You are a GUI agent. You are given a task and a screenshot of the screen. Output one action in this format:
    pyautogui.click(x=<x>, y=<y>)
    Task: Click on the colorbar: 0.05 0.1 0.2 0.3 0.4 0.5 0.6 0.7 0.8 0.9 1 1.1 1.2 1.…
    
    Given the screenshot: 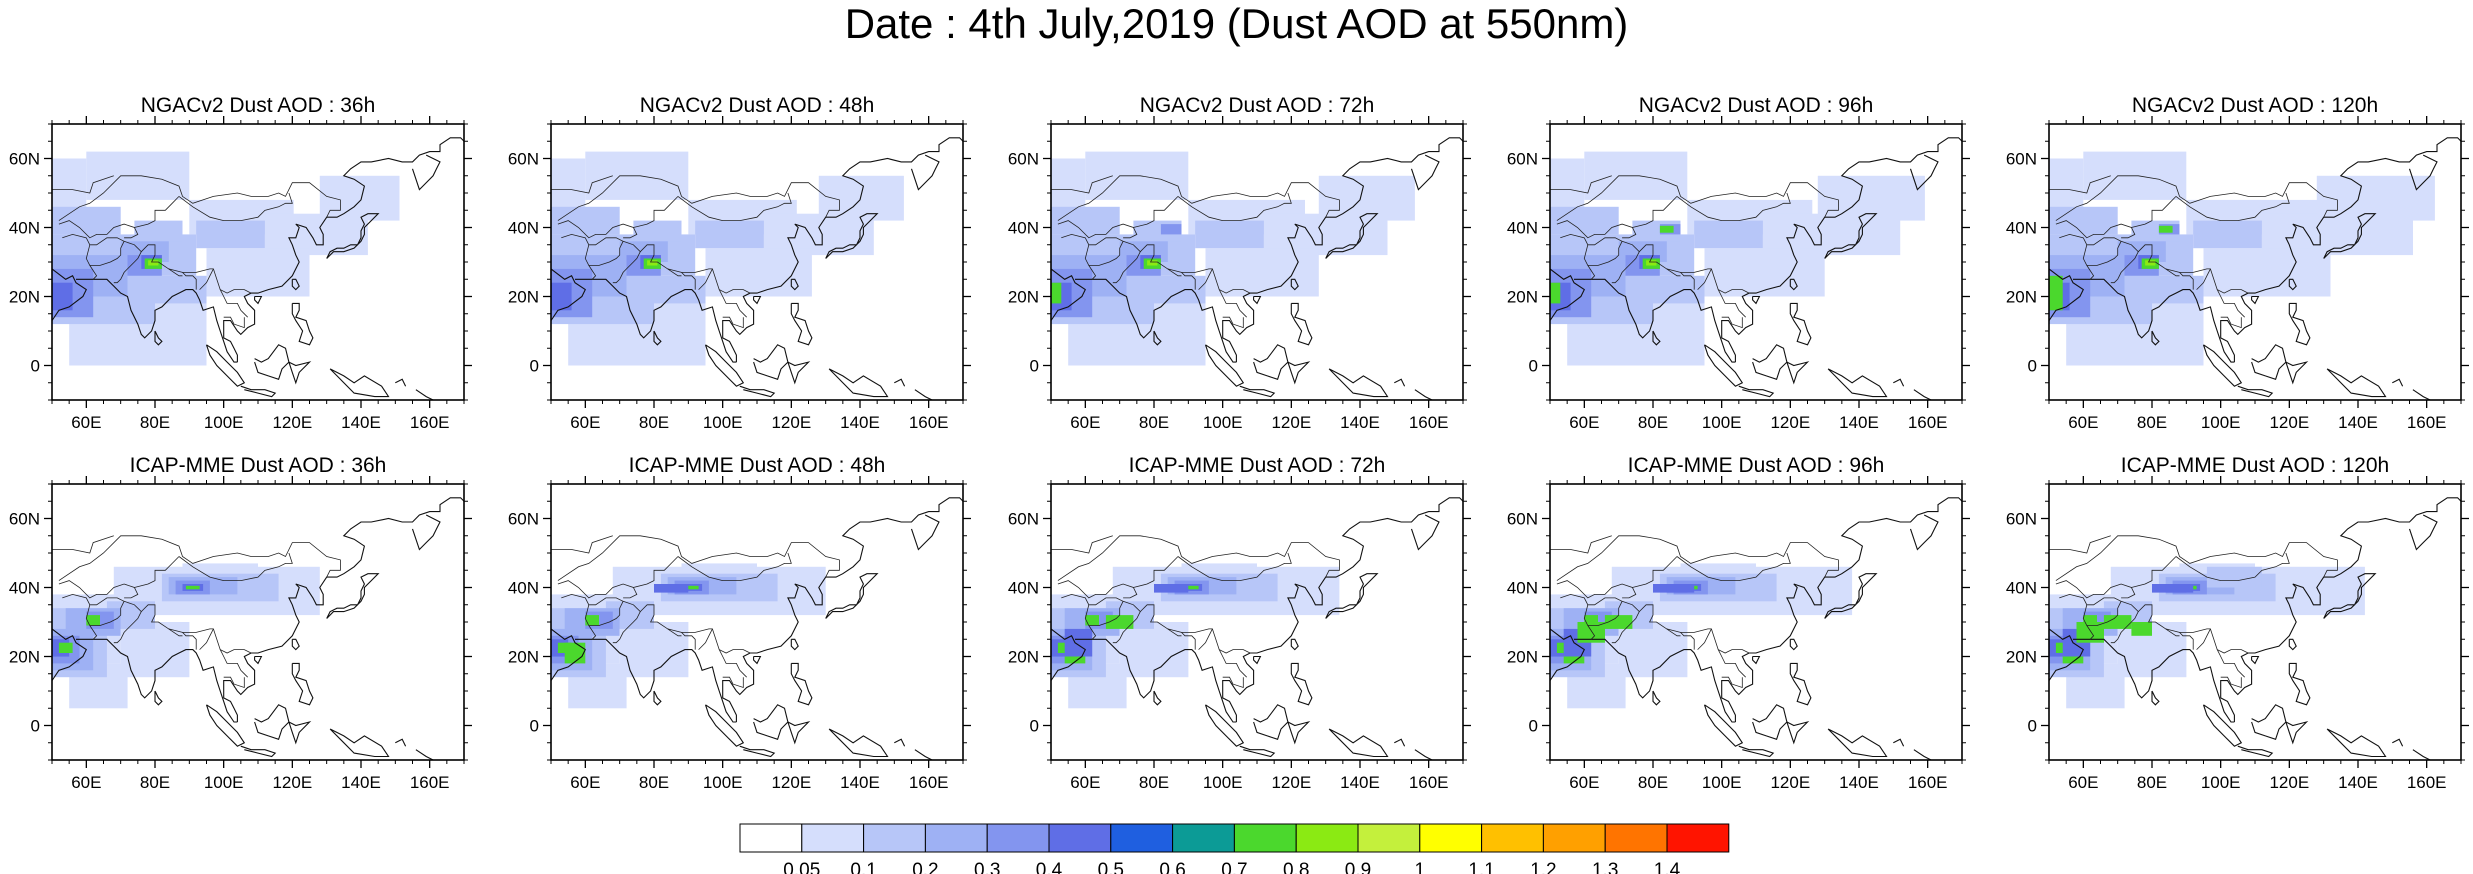 What is the action you would take?
    pyautogui.click(x=1234, y=848)
    